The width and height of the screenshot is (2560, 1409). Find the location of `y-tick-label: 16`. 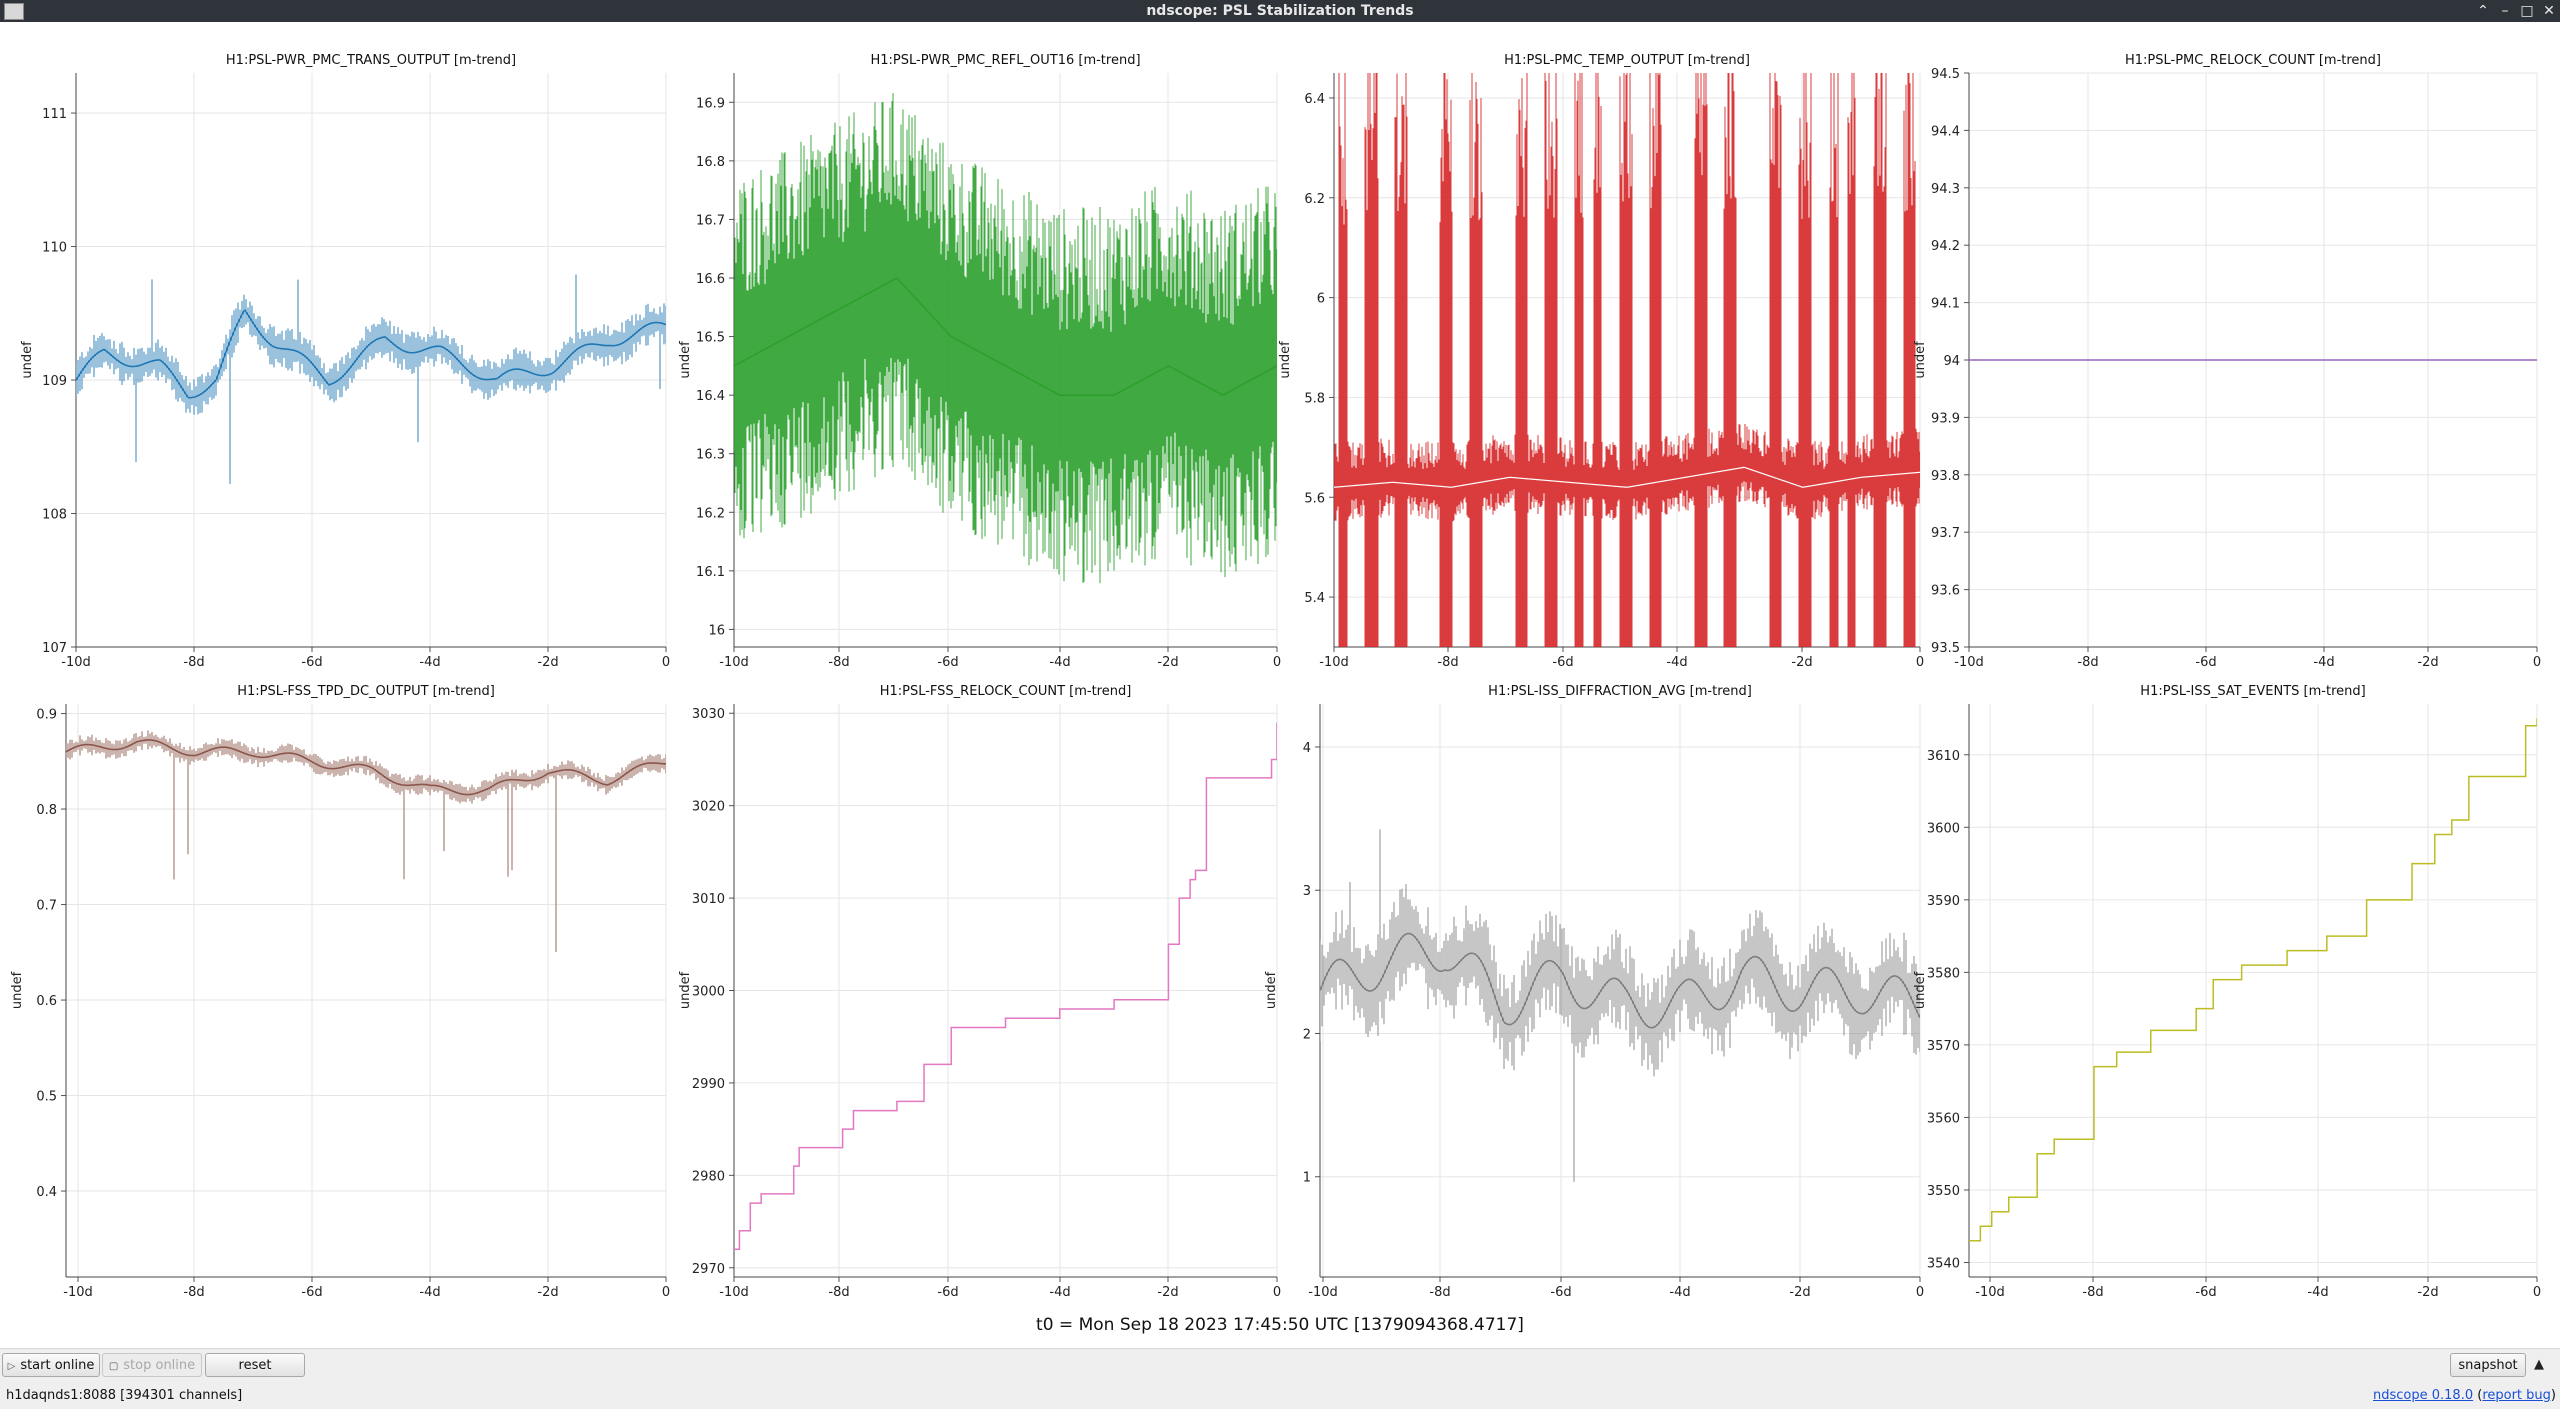

y-tick-label: 16 is located at coordinates (716, 630).